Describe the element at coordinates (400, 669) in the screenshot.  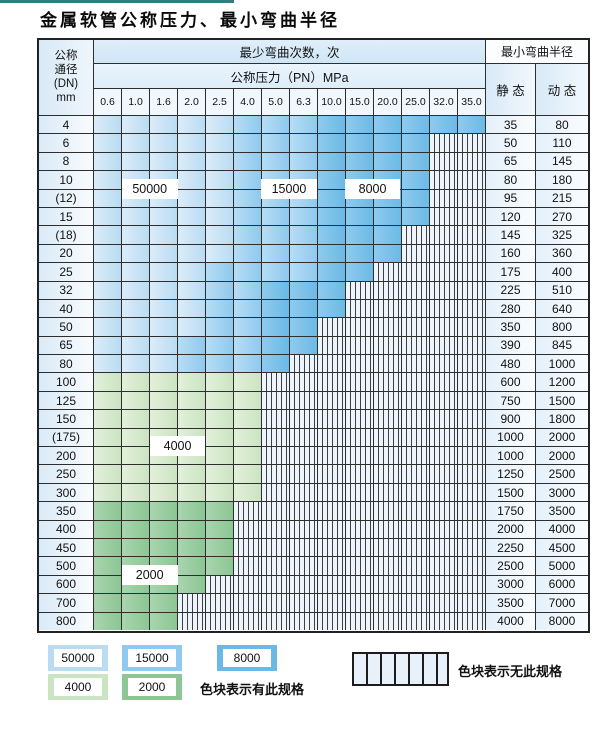
I see `no-spec-legend-swatch` at that location.